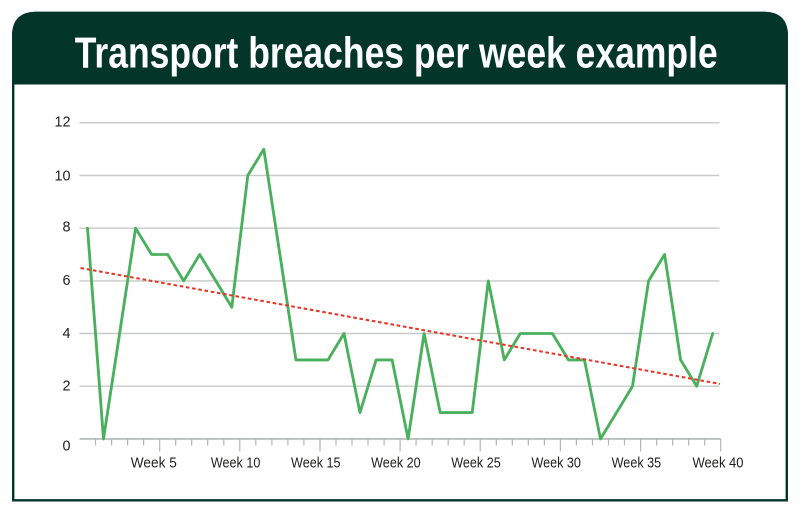 Image resolution: width=800 pixels, height=515 pixels. Describe the element at coordinates (316, 464) in the screenshot. I see `svg-text: Week 15` at that location.